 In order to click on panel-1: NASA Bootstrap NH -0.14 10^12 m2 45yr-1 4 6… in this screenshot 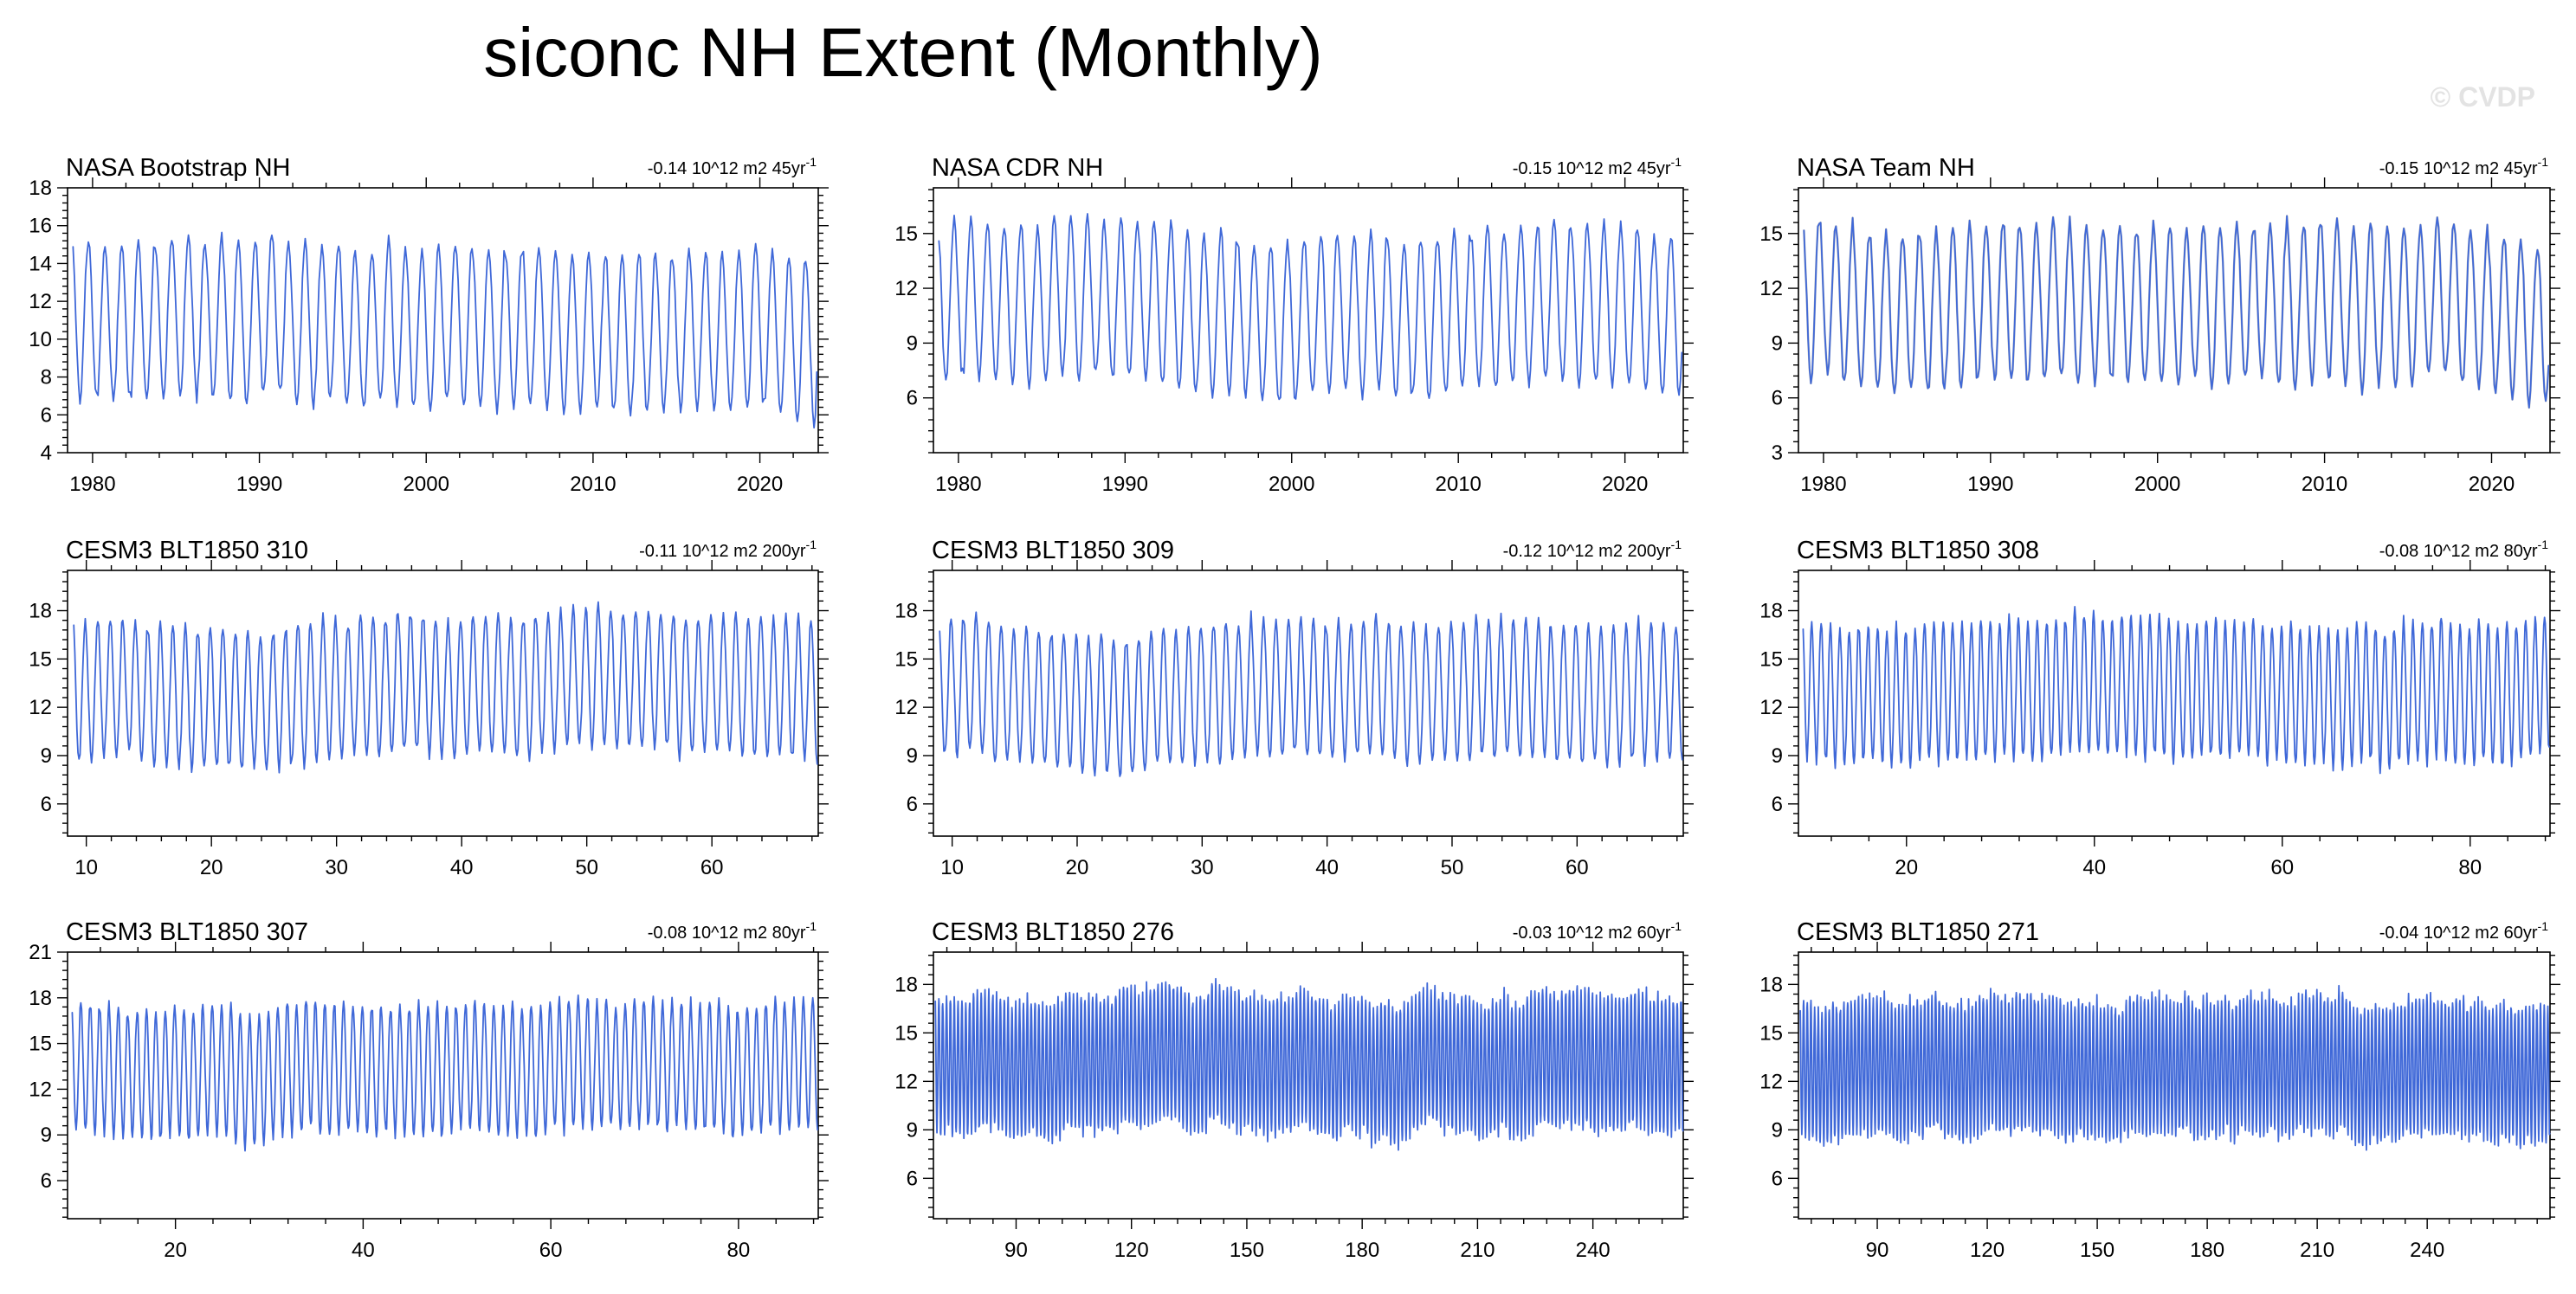, I will do `click(429, 325)`.